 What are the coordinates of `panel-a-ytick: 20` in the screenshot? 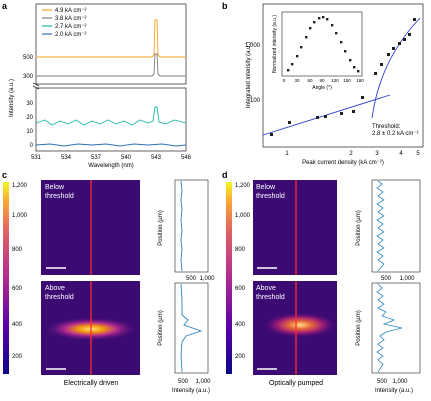 It's located at (29, 118).